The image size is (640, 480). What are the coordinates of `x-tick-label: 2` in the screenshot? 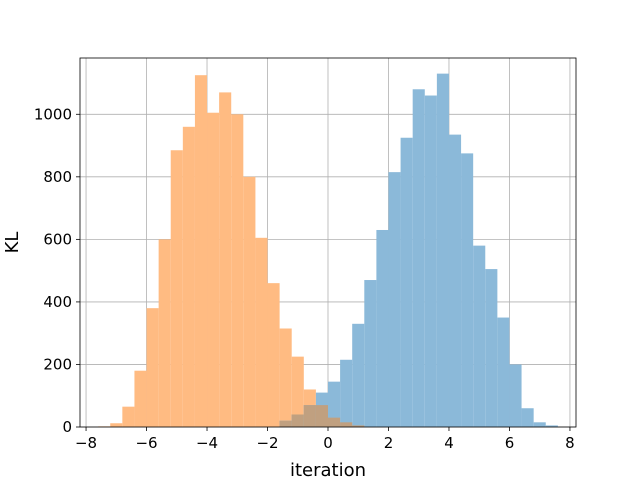 It's located at (389, 443).